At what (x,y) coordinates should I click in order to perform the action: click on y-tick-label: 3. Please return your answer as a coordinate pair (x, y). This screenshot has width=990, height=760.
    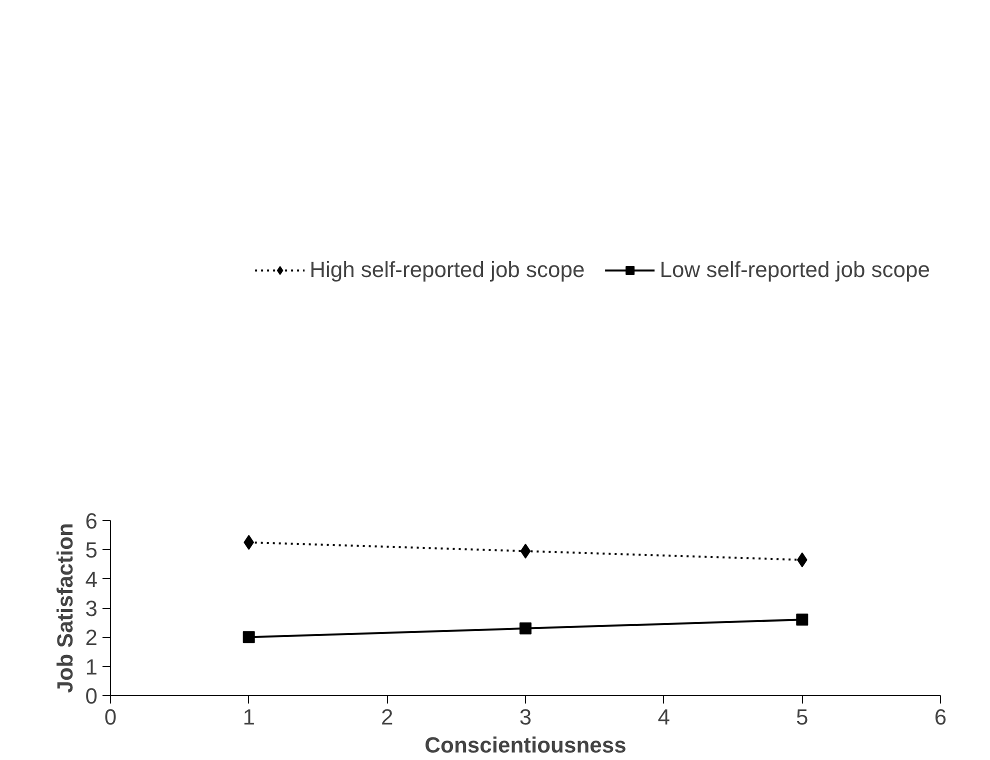
    Looking at the image, I should click on (91, 608).